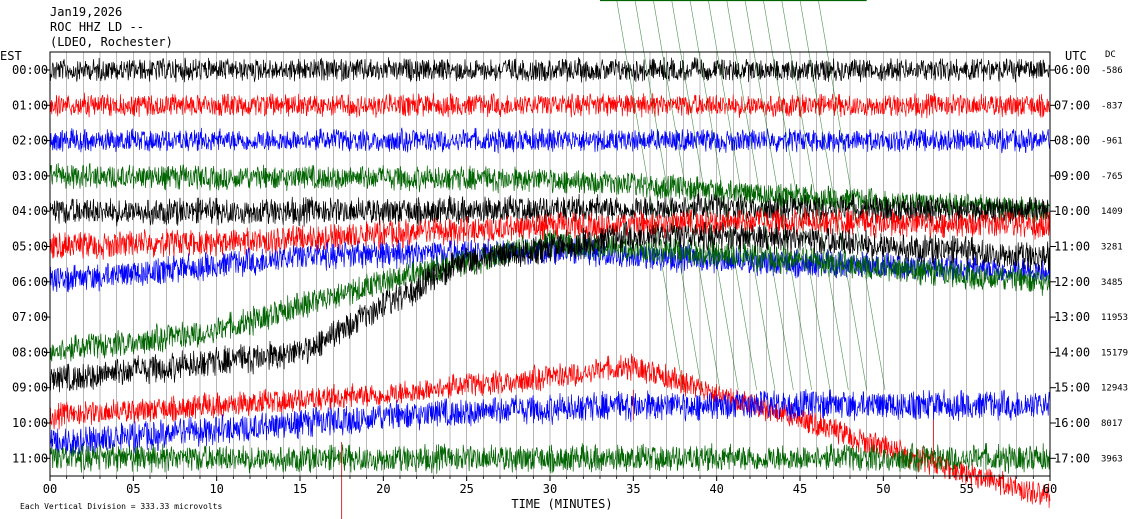 This screenshot has width=1130, height=519. Describe the element at coordinates (1114, 318) in the screenshot. I see `dc-offset-label: 11953` at that location.